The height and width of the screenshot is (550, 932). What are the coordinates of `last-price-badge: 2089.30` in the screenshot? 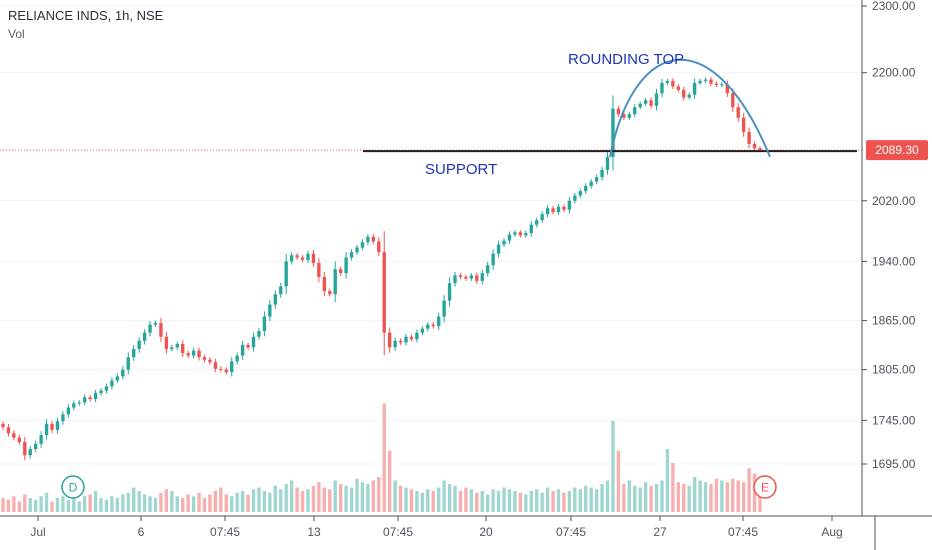 It's located at (897, 150).